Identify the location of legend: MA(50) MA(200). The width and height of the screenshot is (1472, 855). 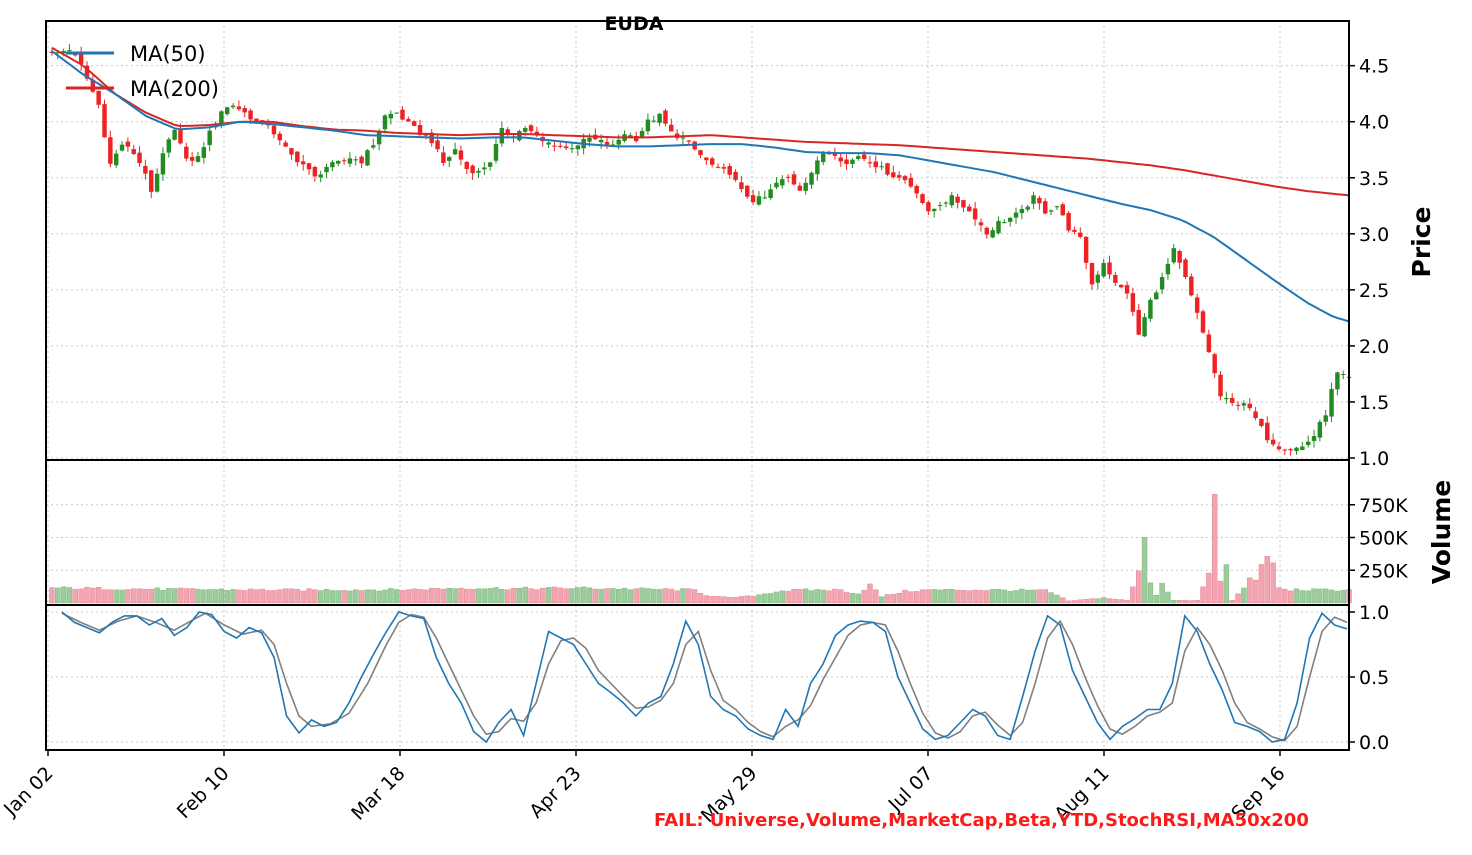
(142, 71).